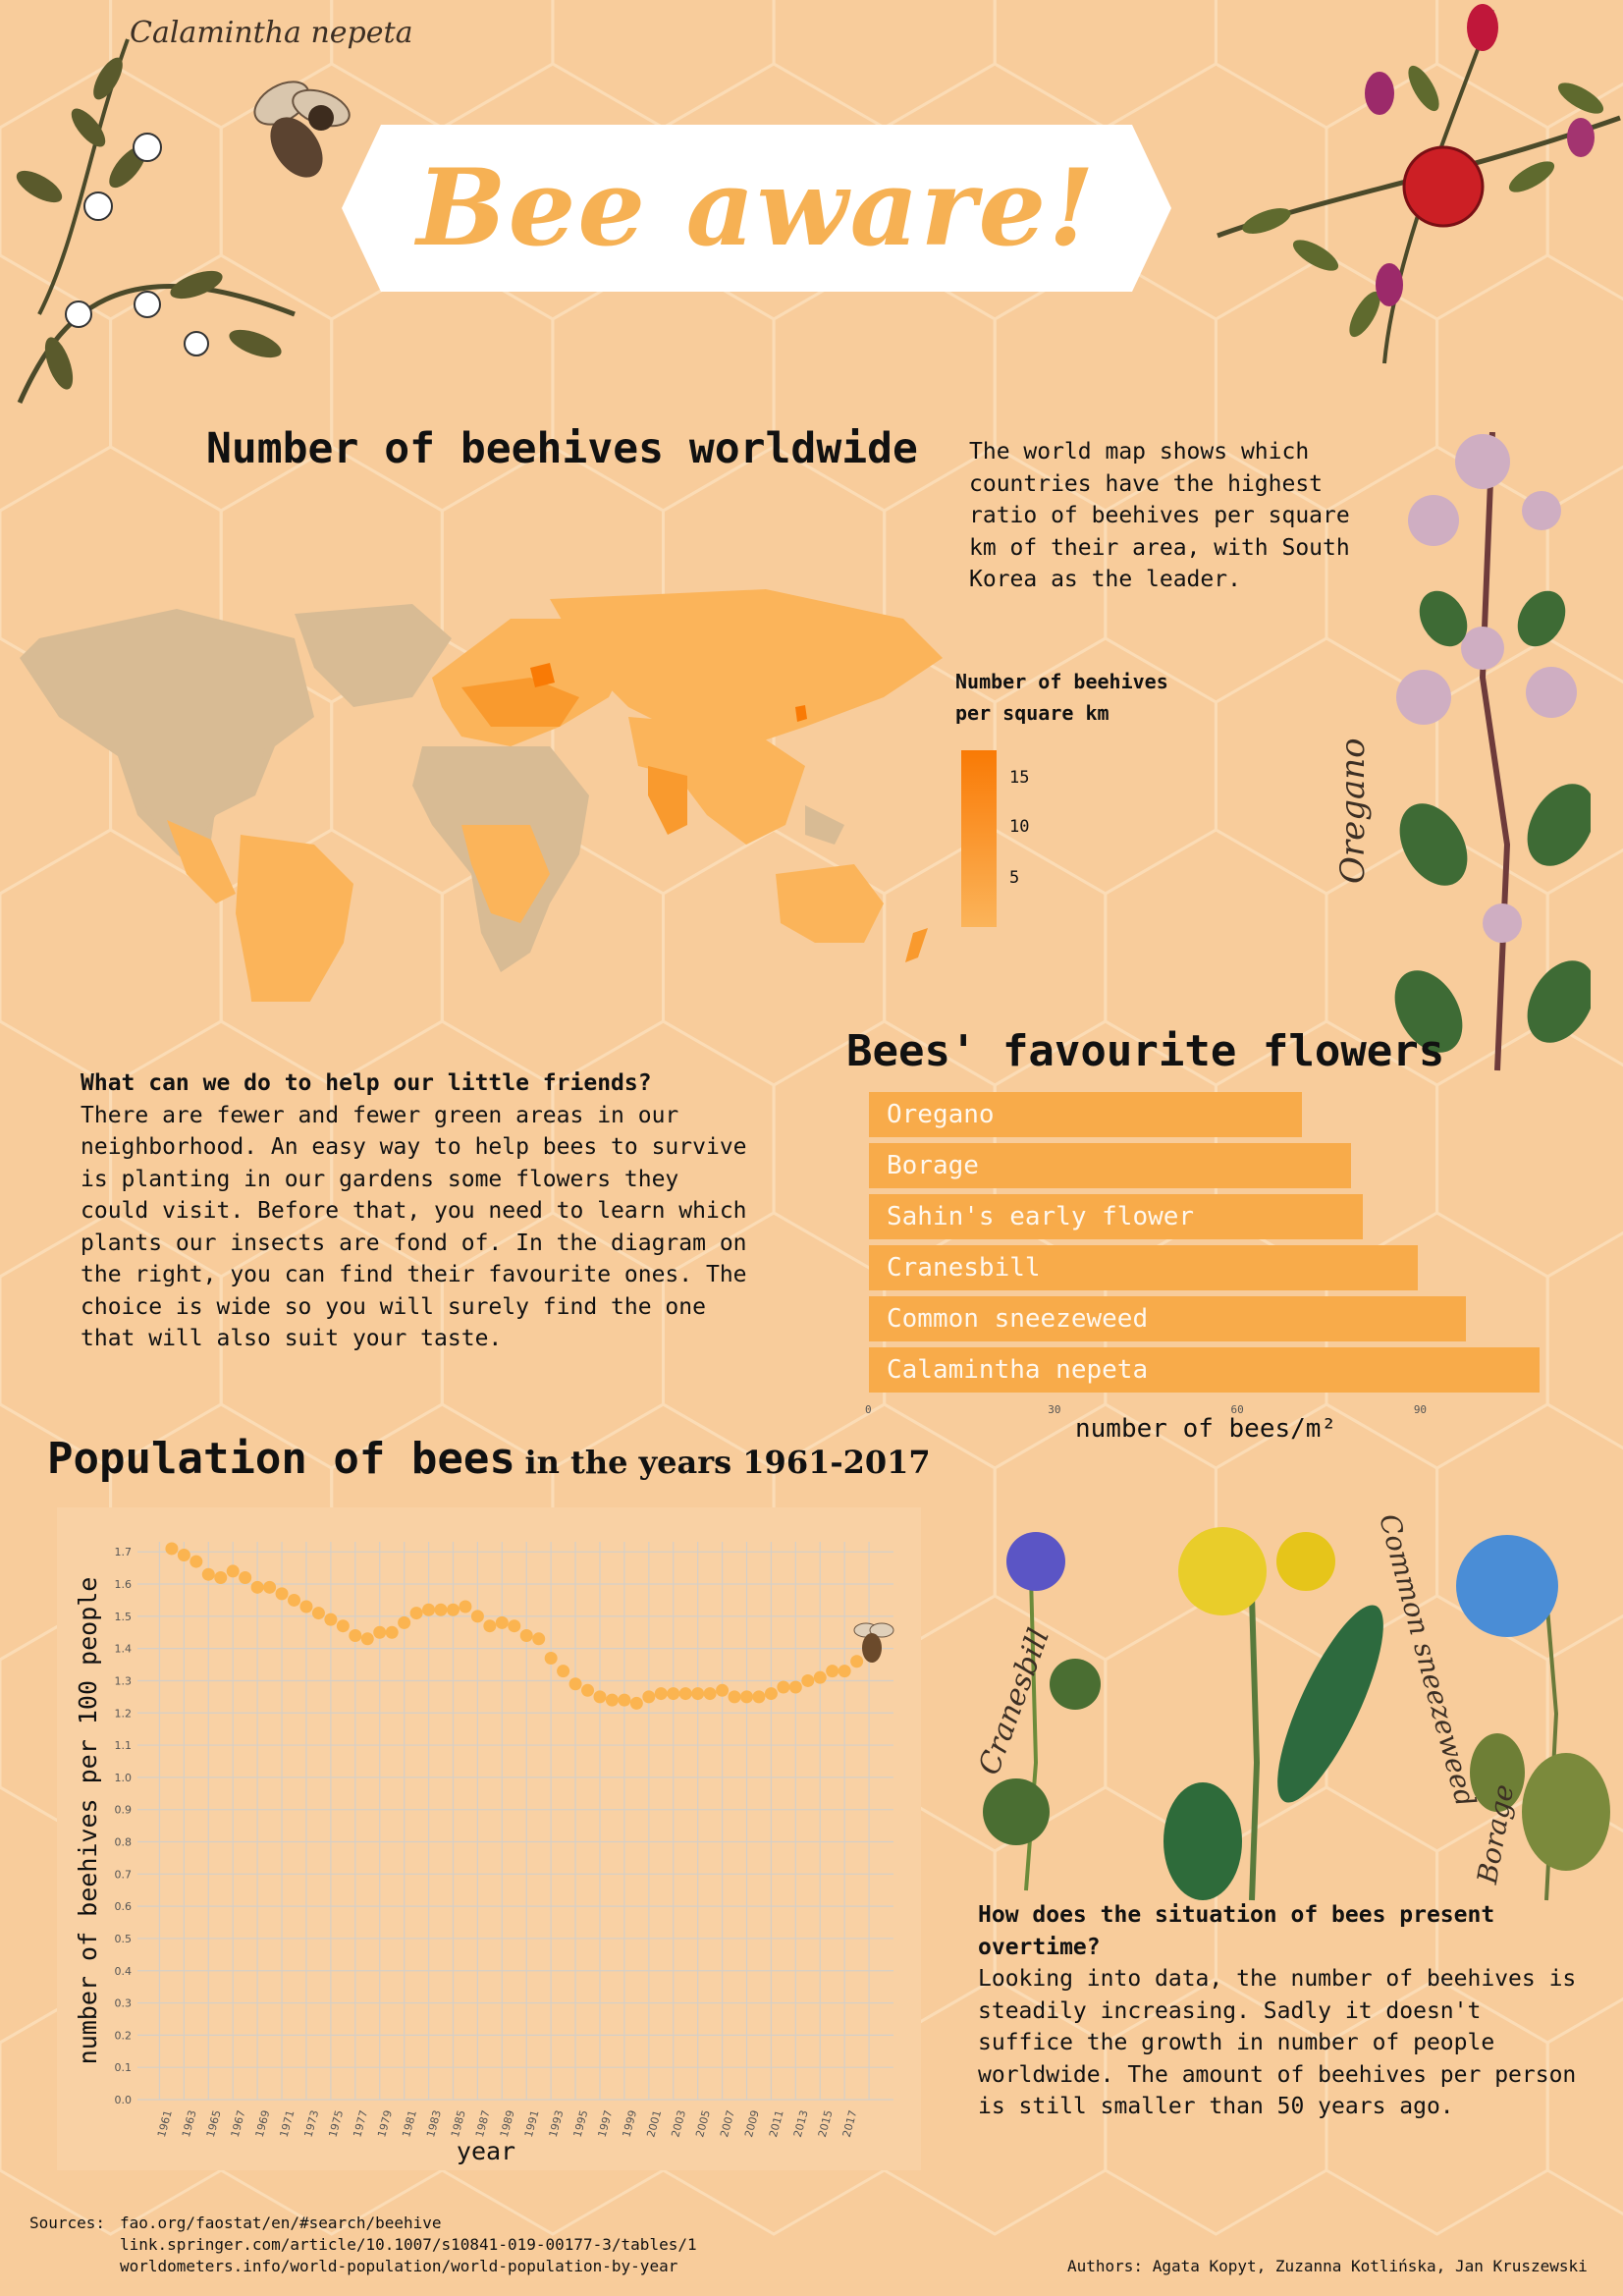 This screenshot has width=1623, height=2296. What do you see at coordinates (727, 1462) in the screenshot?
I see `population-heading-sub: in the years 1961-2017` at bounding box center [727, 1462].